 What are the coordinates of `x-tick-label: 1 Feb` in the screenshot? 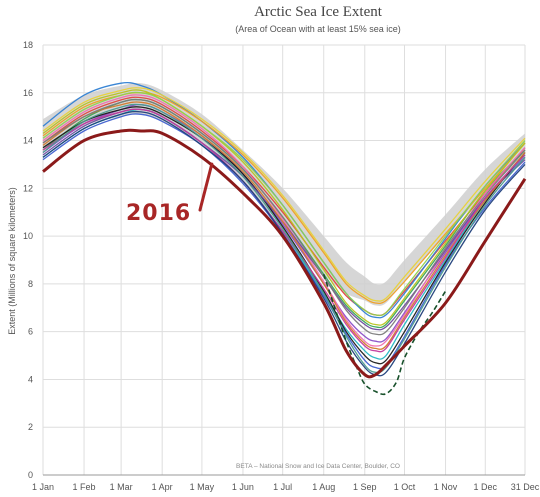 It's located at (84, 487).